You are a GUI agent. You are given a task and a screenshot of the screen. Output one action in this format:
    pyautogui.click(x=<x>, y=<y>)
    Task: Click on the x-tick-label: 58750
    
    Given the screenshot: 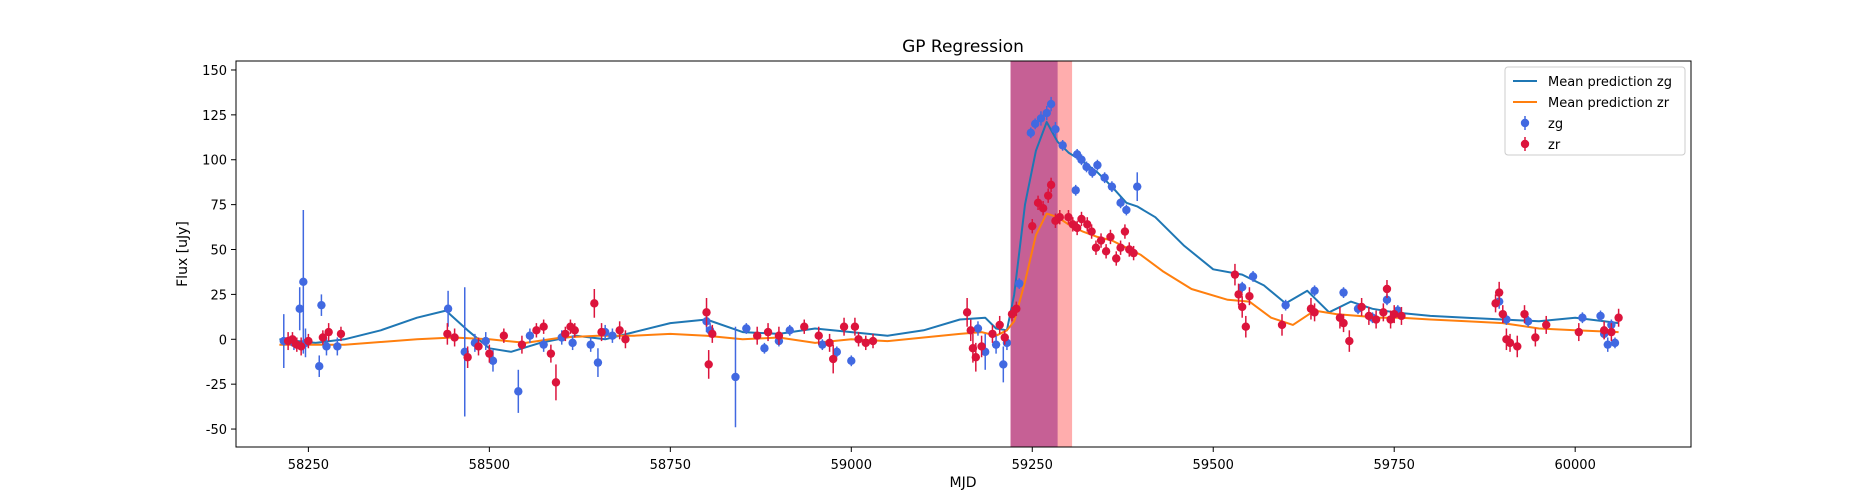 What is the action you would take?
    pyautogui.click(x=670, y=465)
    